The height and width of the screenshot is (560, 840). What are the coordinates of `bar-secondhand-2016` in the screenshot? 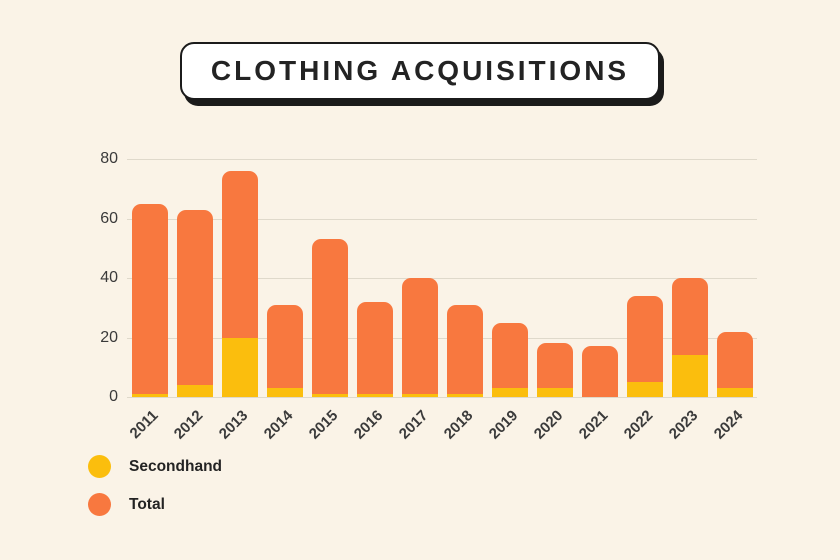 It's located at (374, 395).